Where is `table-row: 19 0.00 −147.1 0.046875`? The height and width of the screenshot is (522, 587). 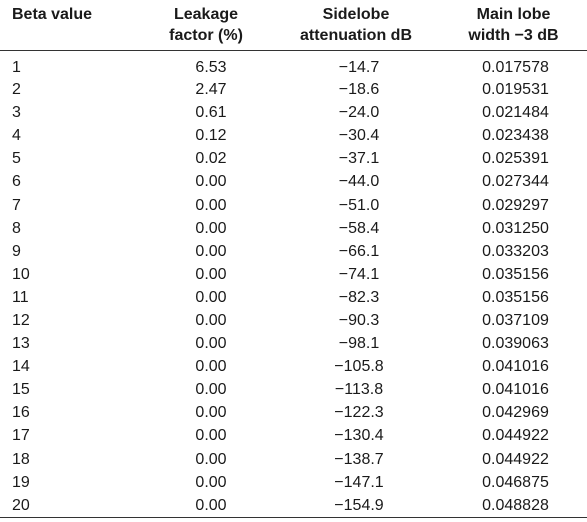
table-row: 19 0.00 −147.1 0.046875 is located at coordinates (293, 482).